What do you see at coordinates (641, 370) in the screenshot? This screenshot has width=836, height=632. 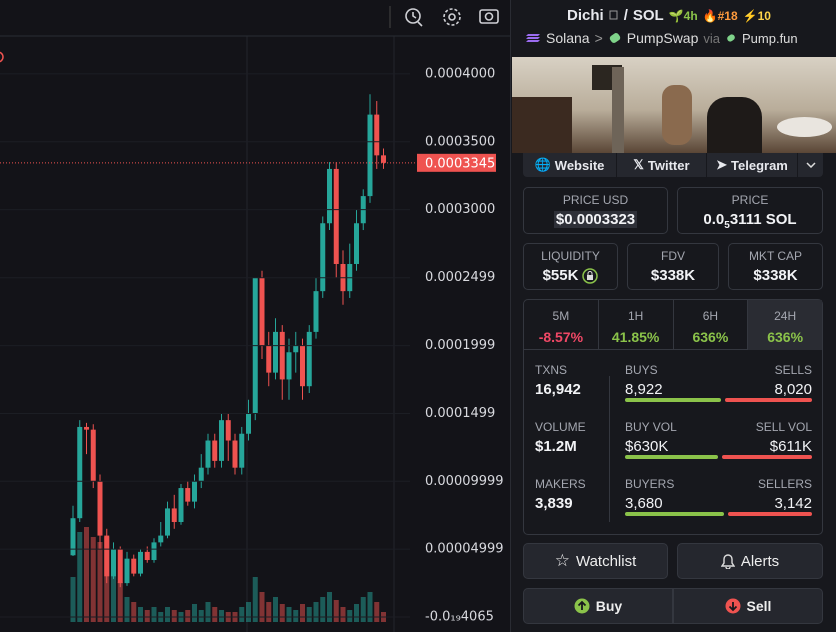 I see `stat-label: BUYS` at bounding box center [641, 370].